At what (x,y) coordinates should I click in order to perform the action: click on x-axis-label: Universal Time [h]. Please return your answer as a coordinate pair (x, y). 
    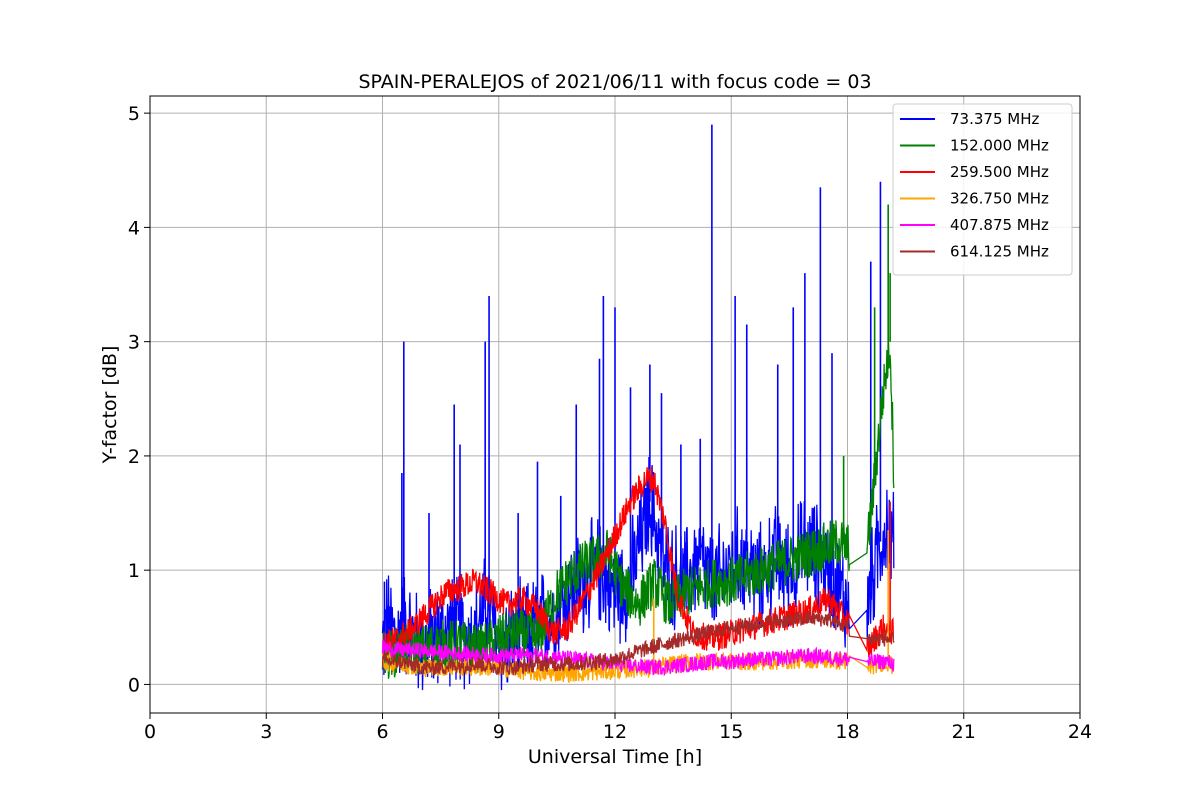
    Looking at the image, I should click on (615, 757).